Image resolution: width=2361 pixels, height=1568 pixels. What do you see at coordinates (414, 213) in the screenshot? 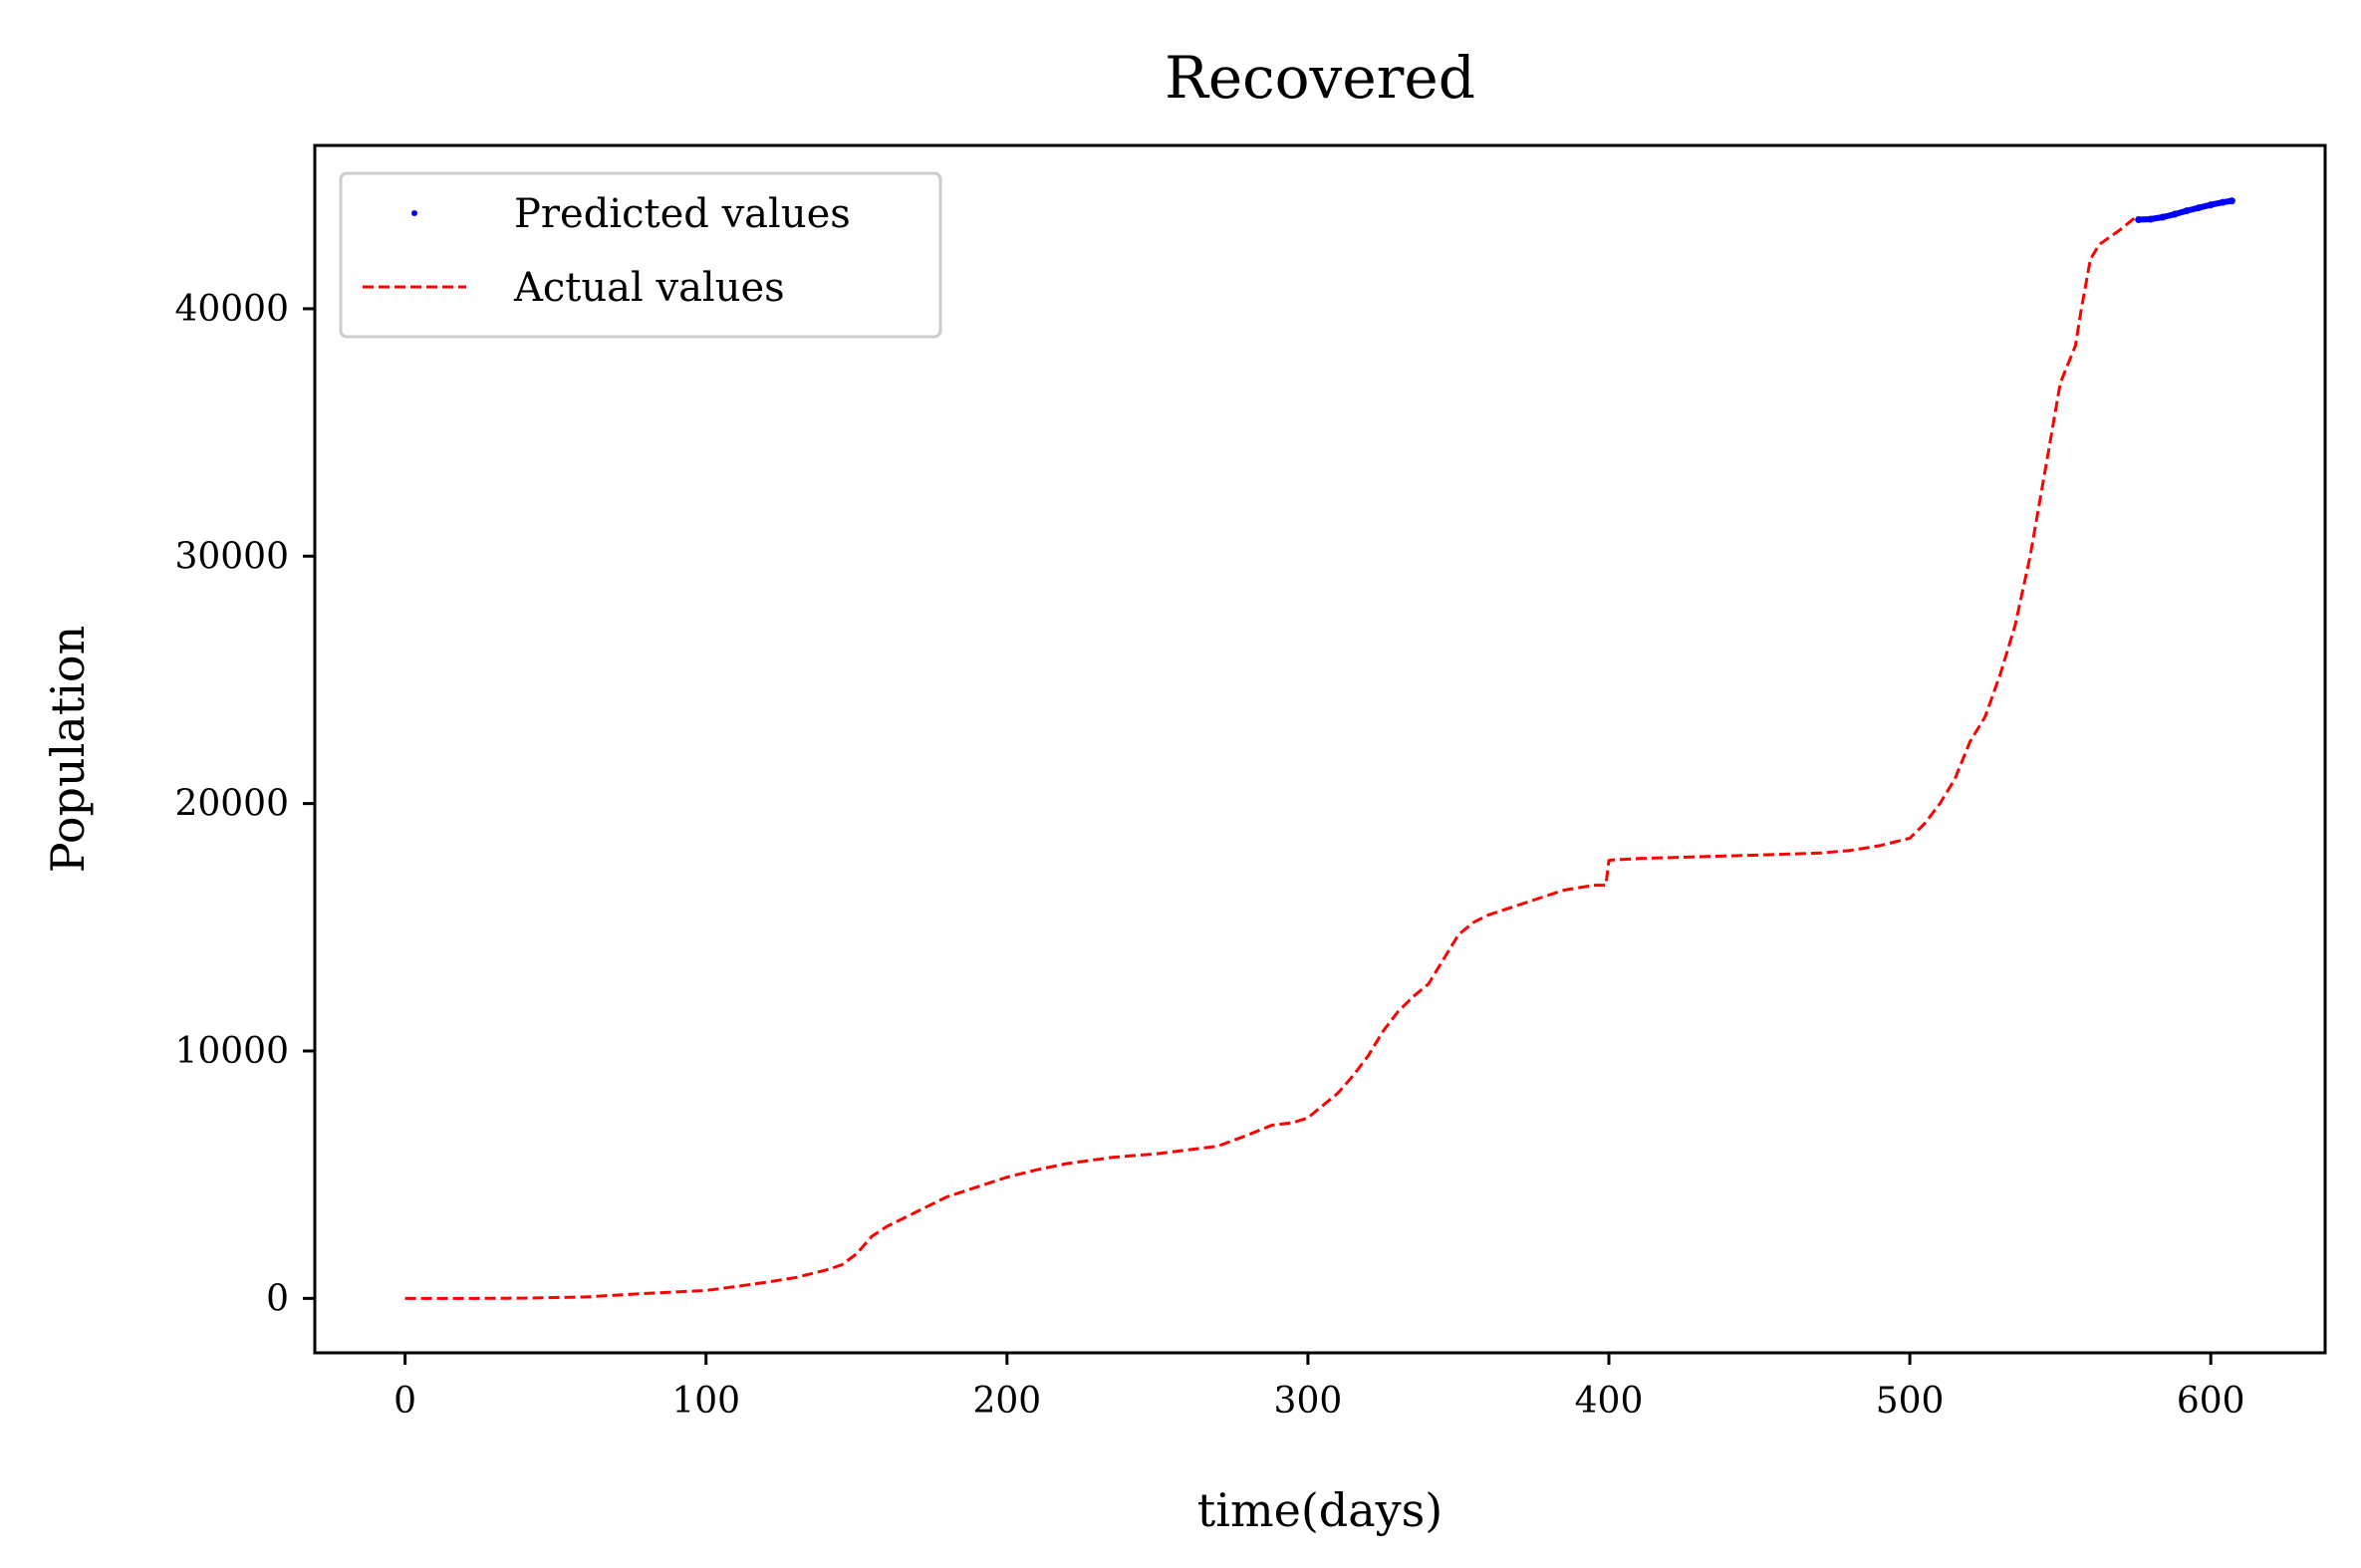
I see `legend-marker-predicted` at bounding box center [414, 213].